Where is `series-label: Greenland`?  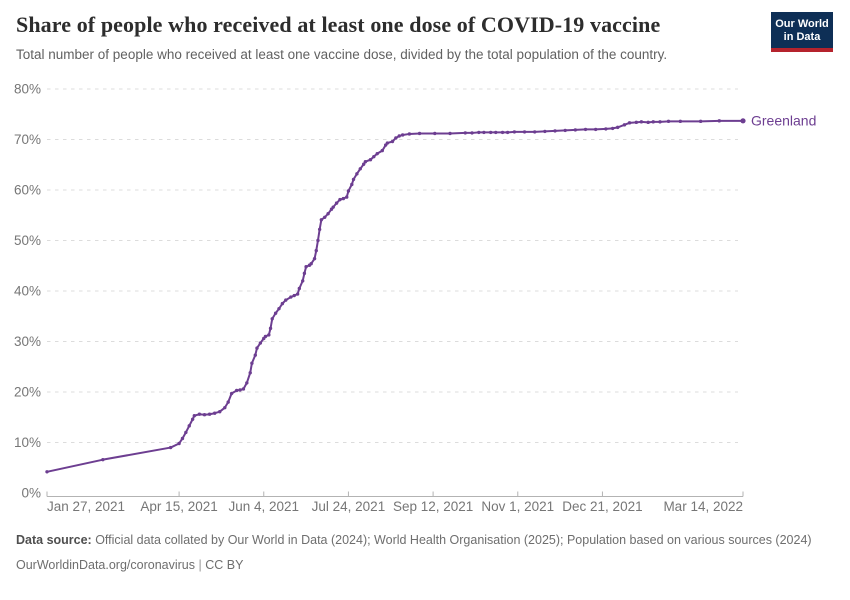
series-label: Greenland is located at coordinates (783, 120).